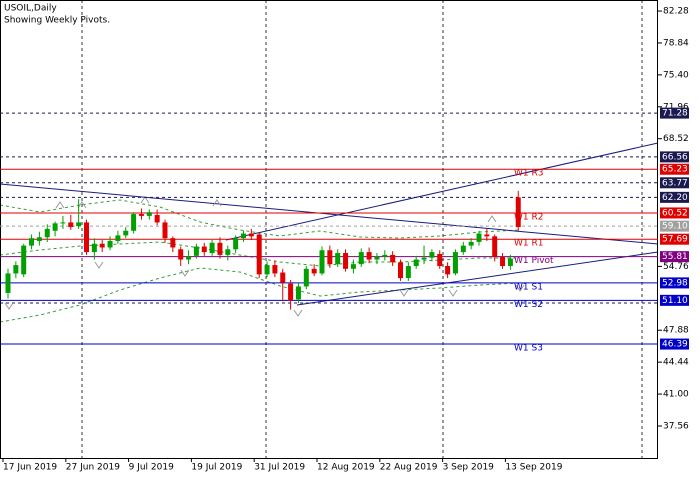  I want to click on price-box-label: 71.28, so click(675, 114).